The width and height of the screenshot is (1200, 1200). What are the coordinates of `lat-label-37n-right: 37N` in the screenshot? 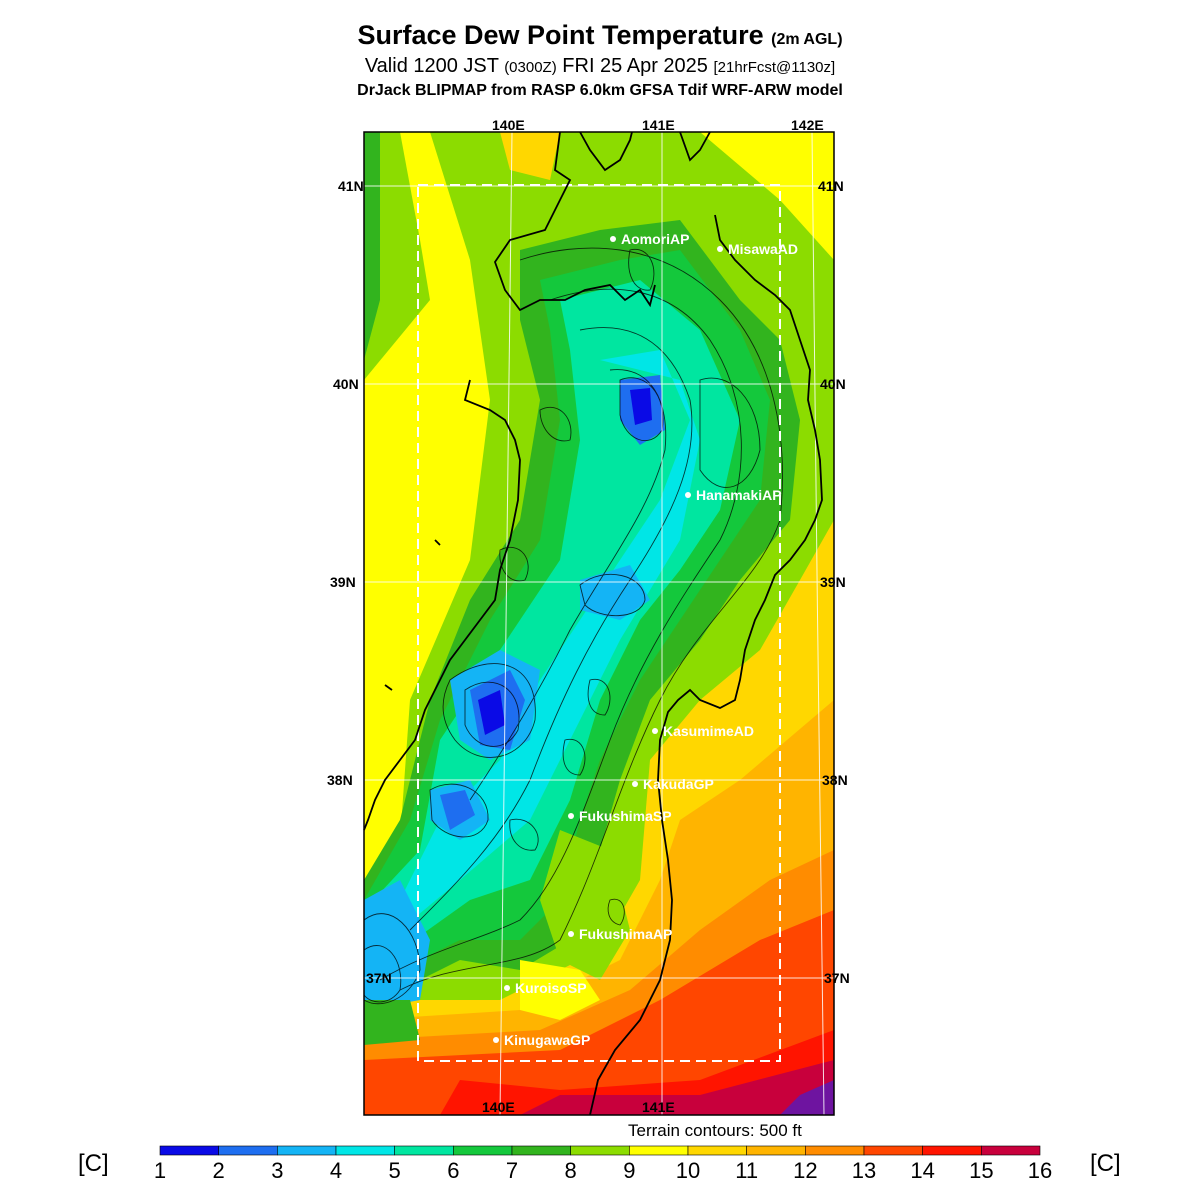 It's located at (837, 978).